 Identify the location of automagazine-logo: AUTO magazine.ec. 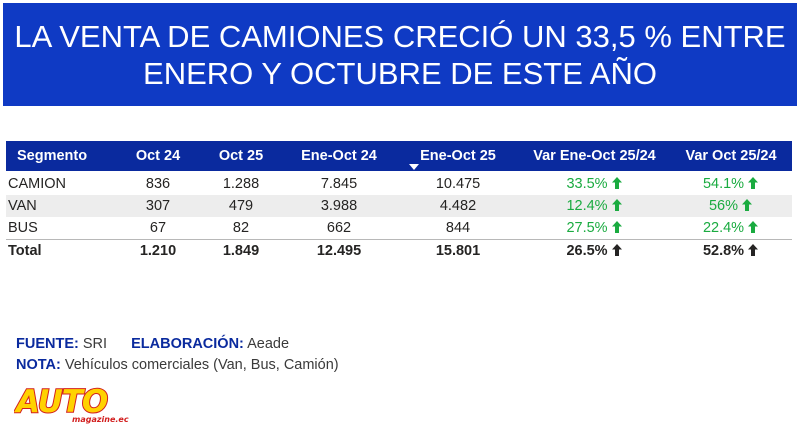
(71, 403).